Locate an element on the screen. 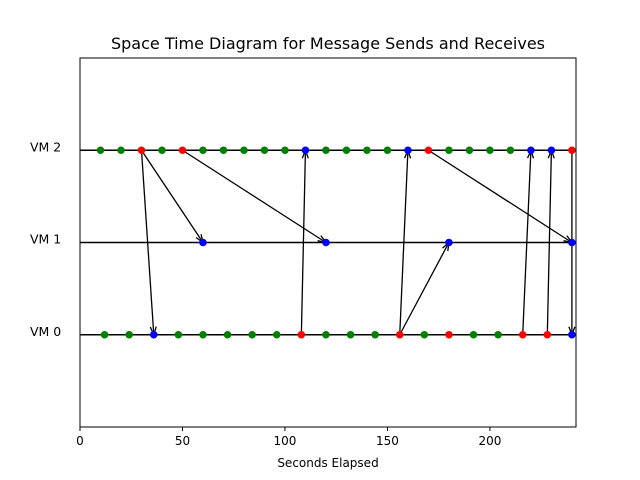  vm-label-vm-1: VM 1 is located at coordinates (45, 239).